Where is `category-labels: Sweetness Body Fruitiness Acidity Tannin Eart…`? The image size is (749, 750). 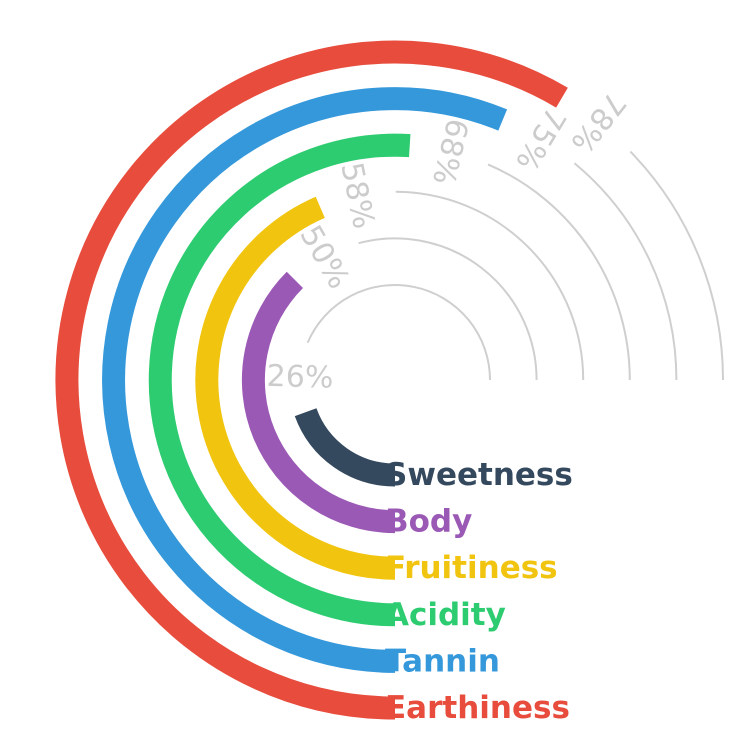 category-labels: Sweetness Body Fruitiness Acidity Tannin Eart… is located at coordinates (479, 591).